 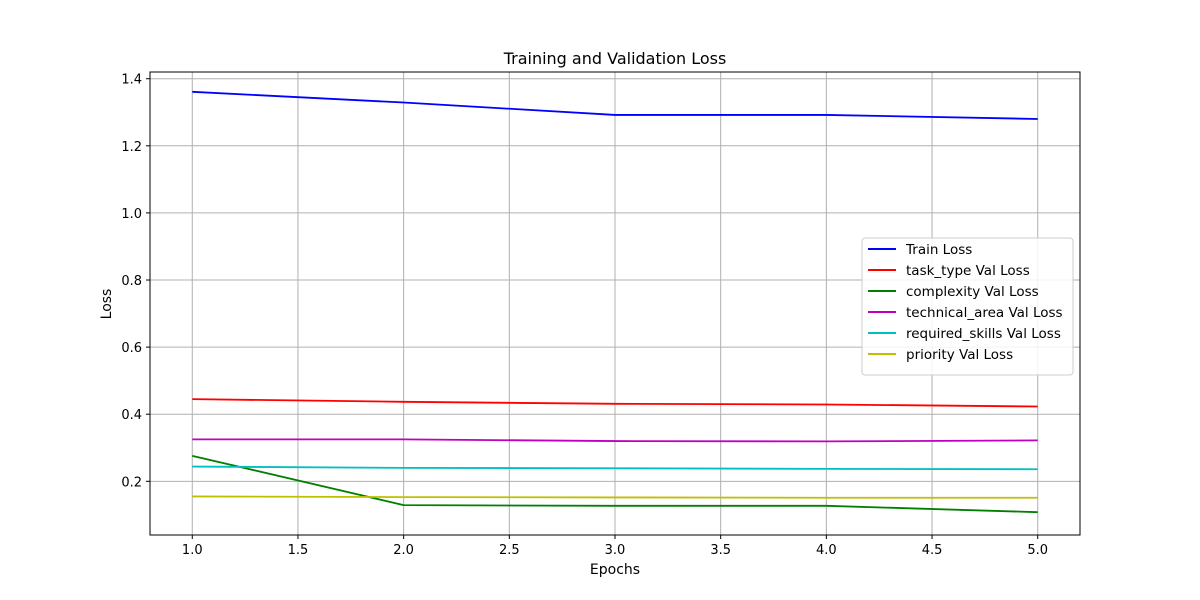 I want to click on x-tick-label: 4.0, so click(x=826, y=550).